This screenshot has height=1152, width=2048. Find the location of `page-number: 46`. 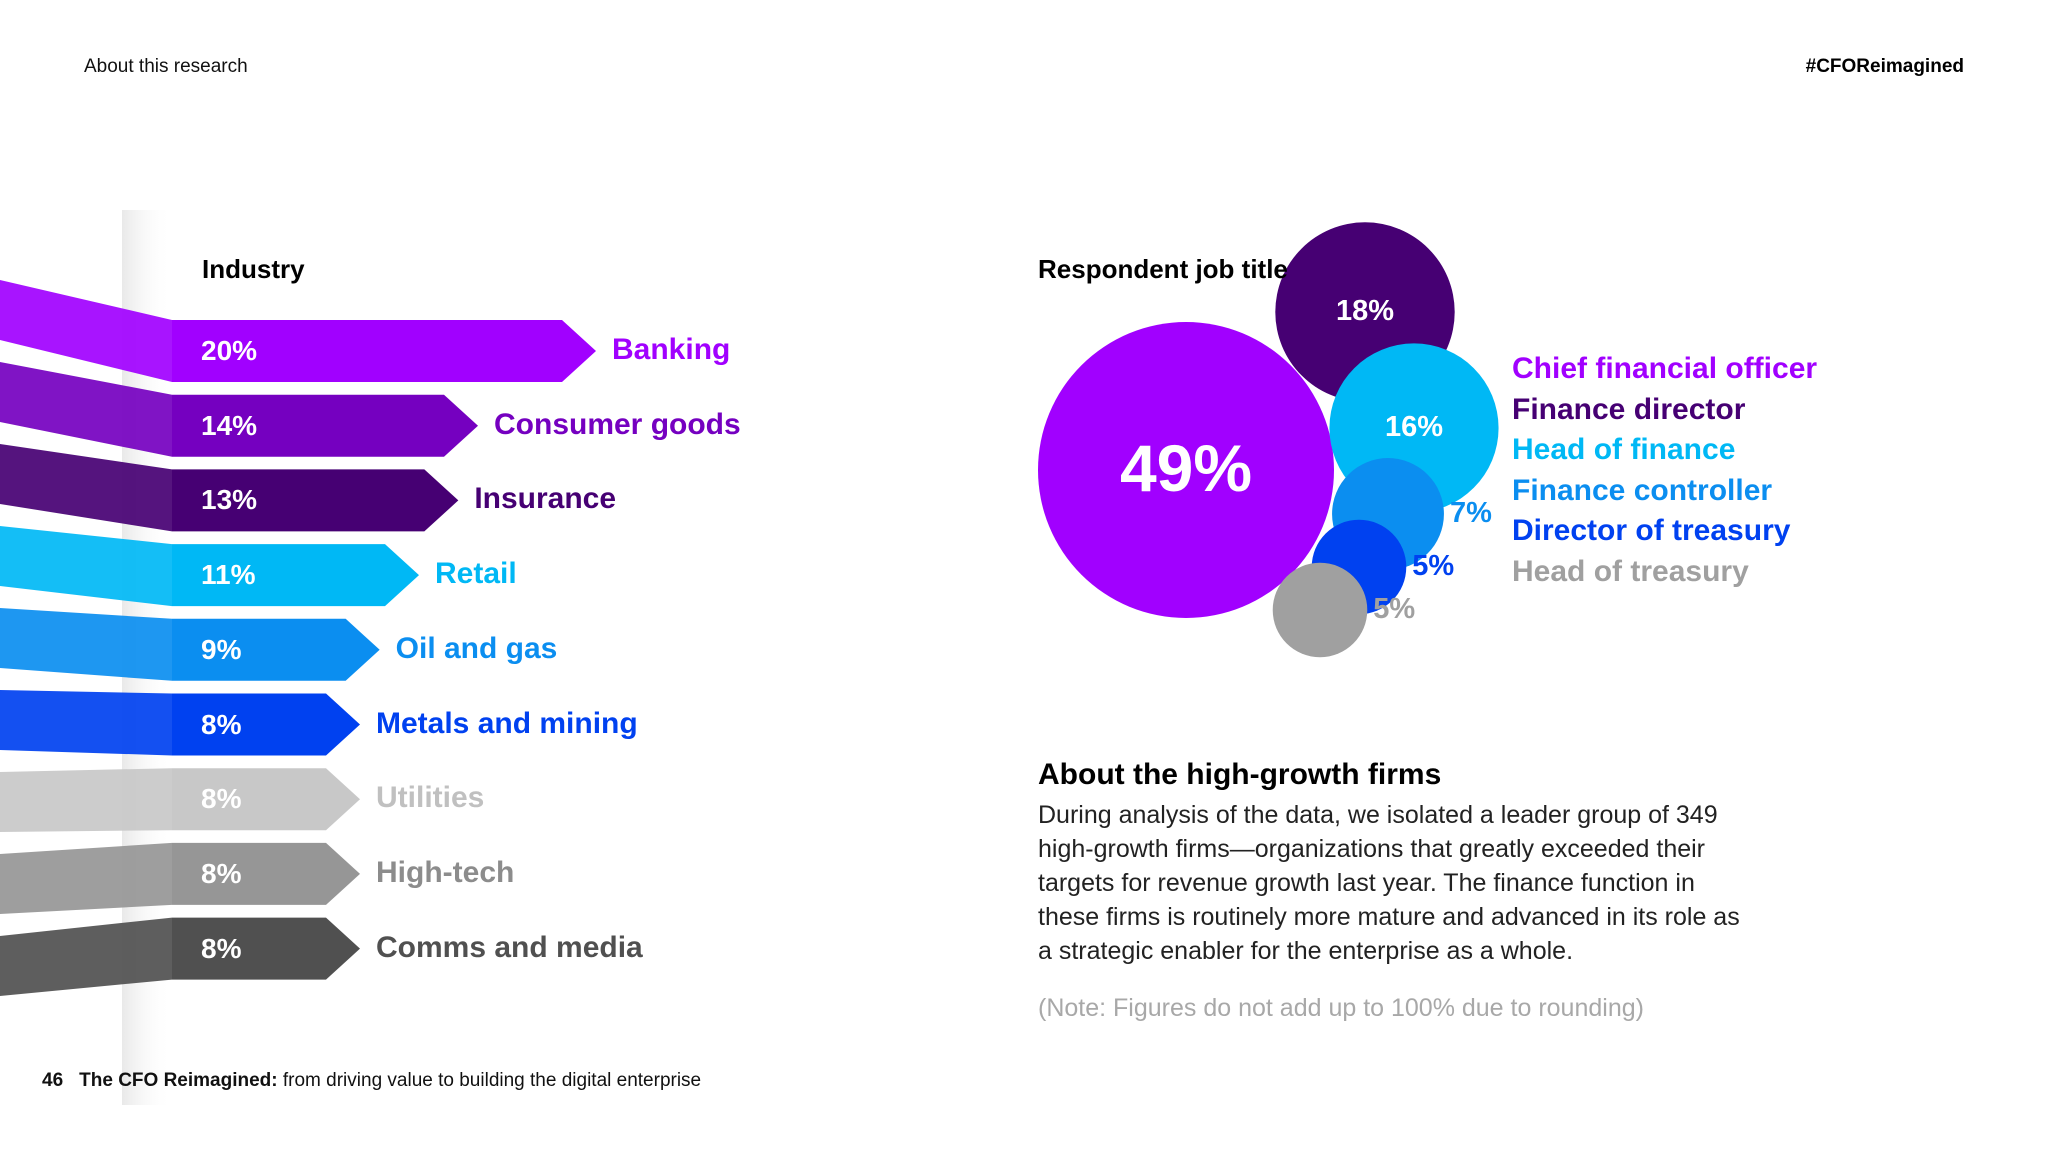

page-number: 46 is located at coordinates (53, 1080).